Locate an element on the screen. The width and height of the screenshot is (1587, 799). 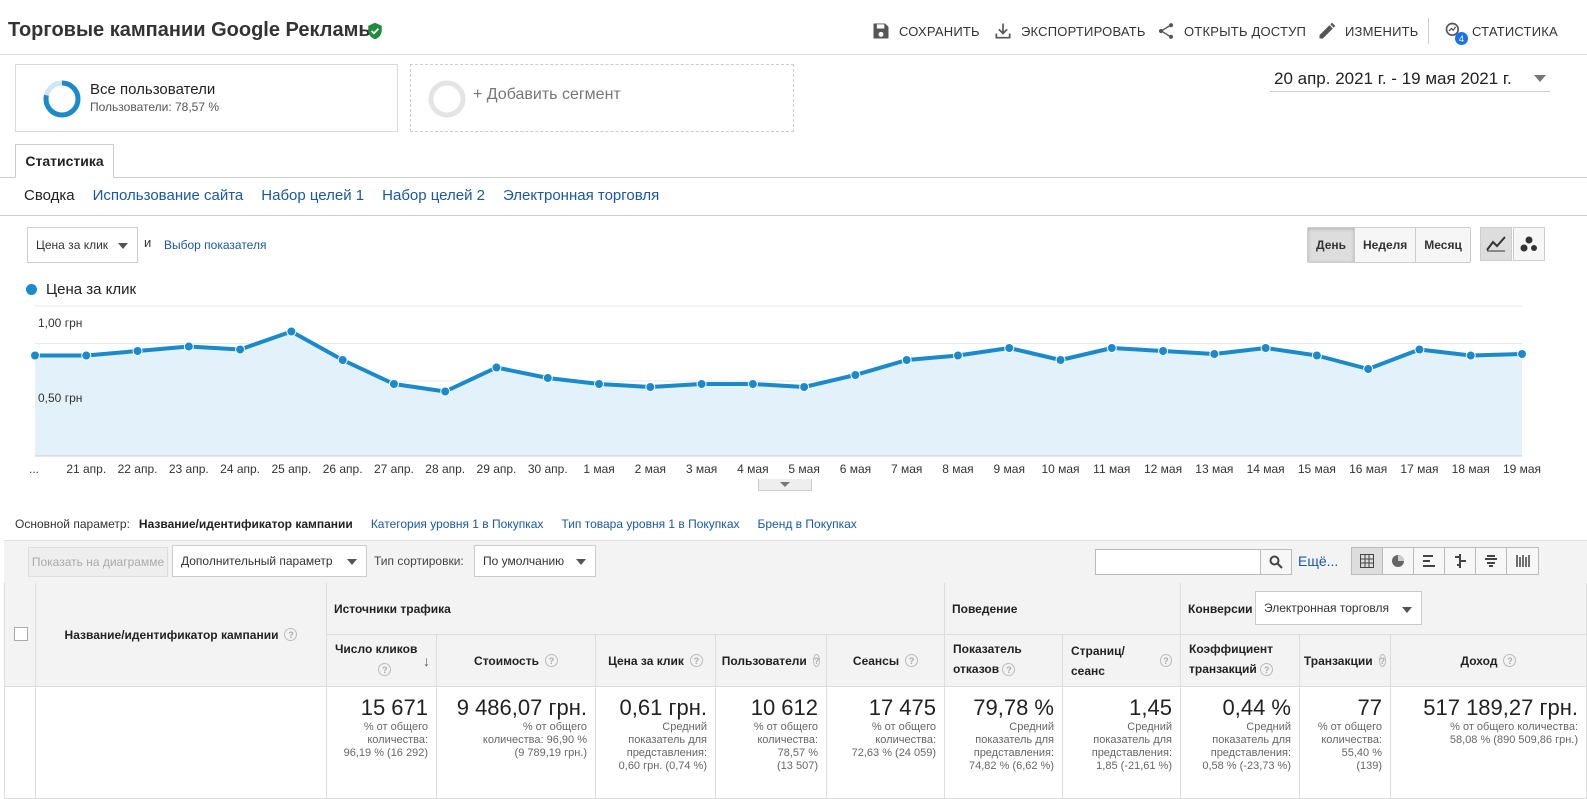
column-header: Стоимость? is located at coordinates (516, 661).